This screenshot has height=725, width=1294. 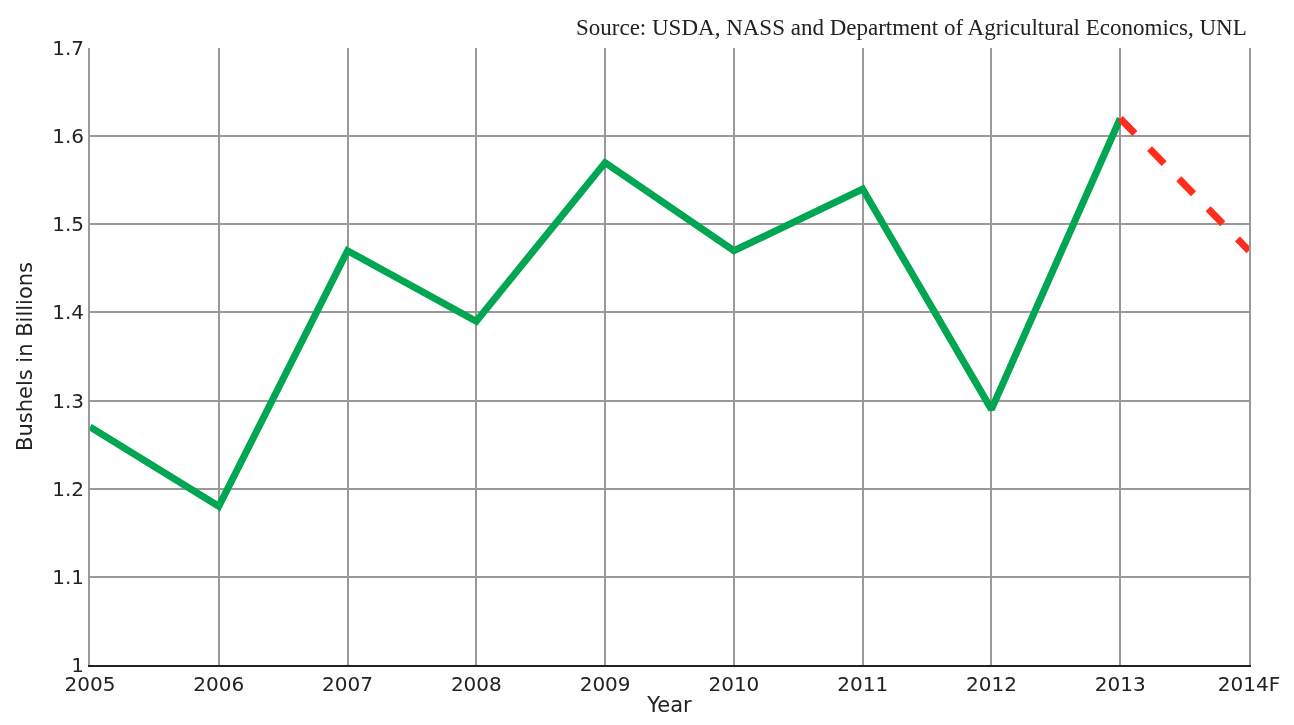 I want to click on y-tick-label: 1.7, so click(x=68, y=48).